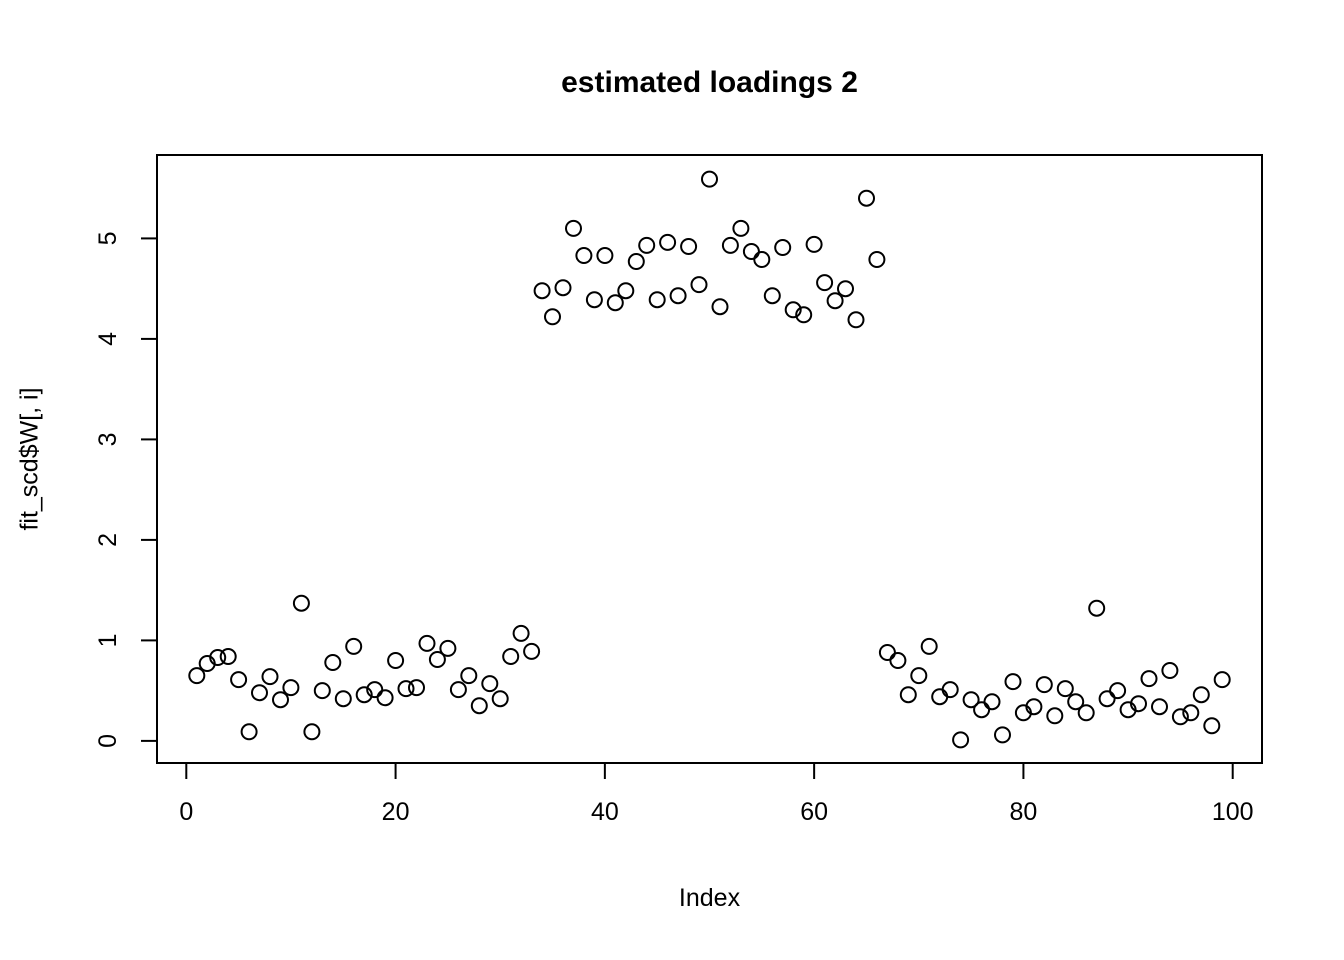  What do you see at coordinates (396, 812) in the screenshot?
I see `x-tick-label: 20` at bounding box center [396, 812].